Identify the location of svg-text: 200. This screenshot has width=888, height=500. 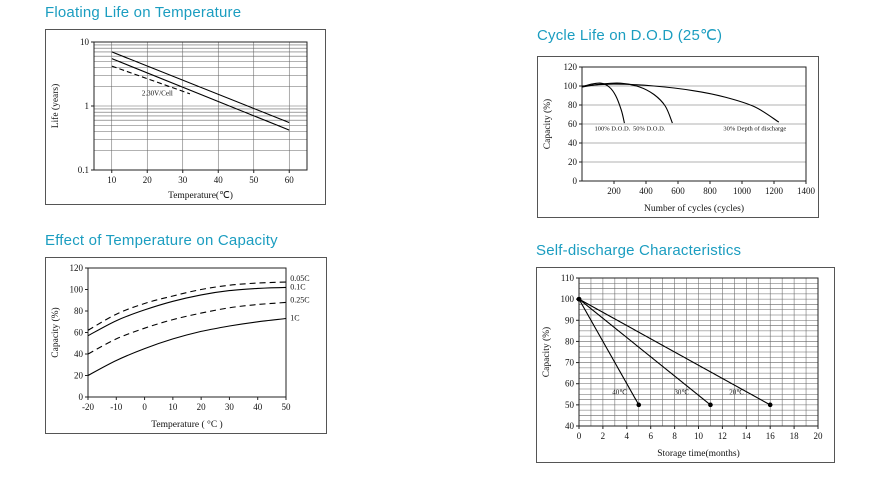
(614, 191).